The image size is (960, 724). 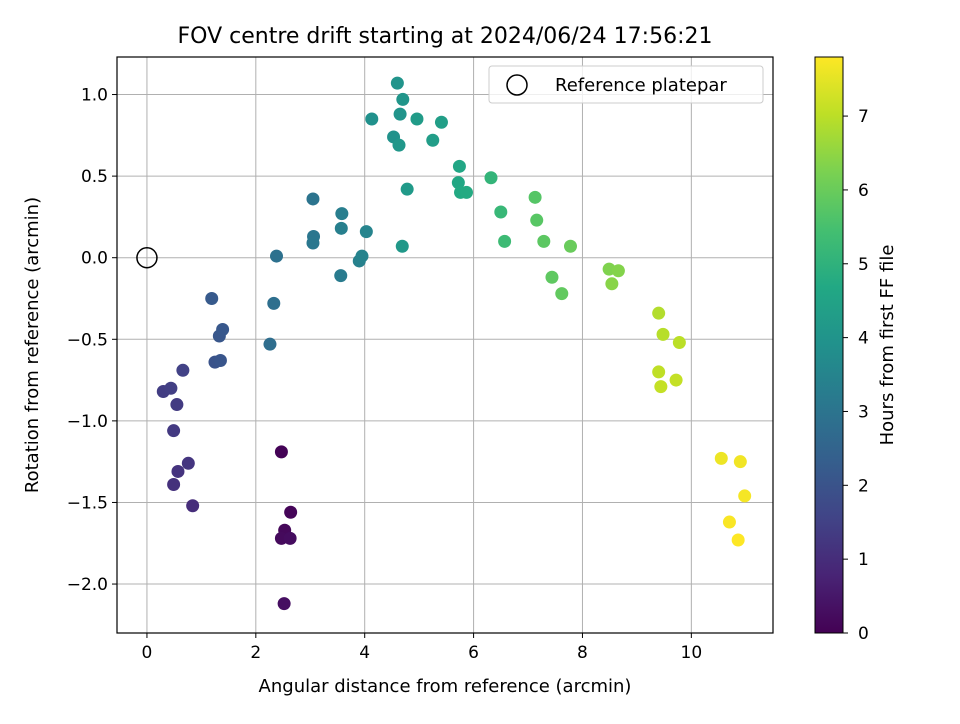 What do you see at coordinates (255, 653) in the screenshot?
I see `x-tick-label: 2` at bounding box center [255, 653].